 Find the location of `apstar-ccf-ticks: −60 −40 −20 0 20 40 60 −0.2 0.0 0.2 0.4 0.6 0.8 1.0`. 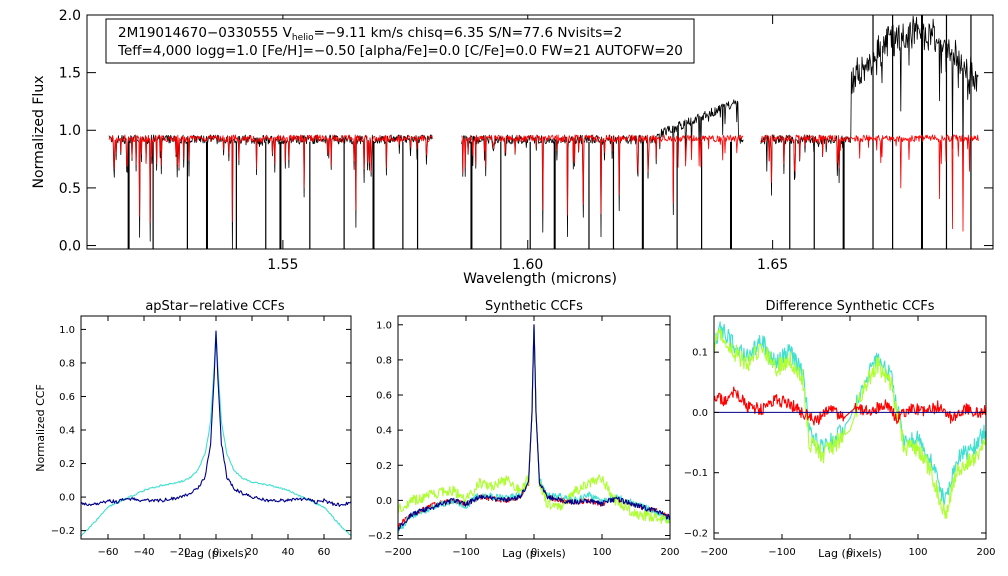

apstar-ccf-ticks: −60 −40 −20 0 20 40 60 −0.2 0.0 0.2 0.4 0.6 0.8 1.0 is located at coordinates (201, 437).